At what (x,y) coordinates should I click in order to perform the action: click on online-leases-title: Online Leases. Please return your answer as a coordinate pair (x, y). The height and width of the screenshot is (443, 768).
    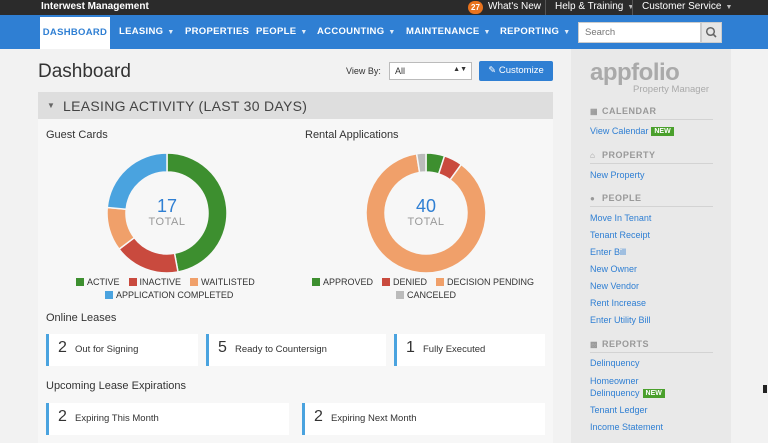
    Looking at the image, I should click on (81, 318).